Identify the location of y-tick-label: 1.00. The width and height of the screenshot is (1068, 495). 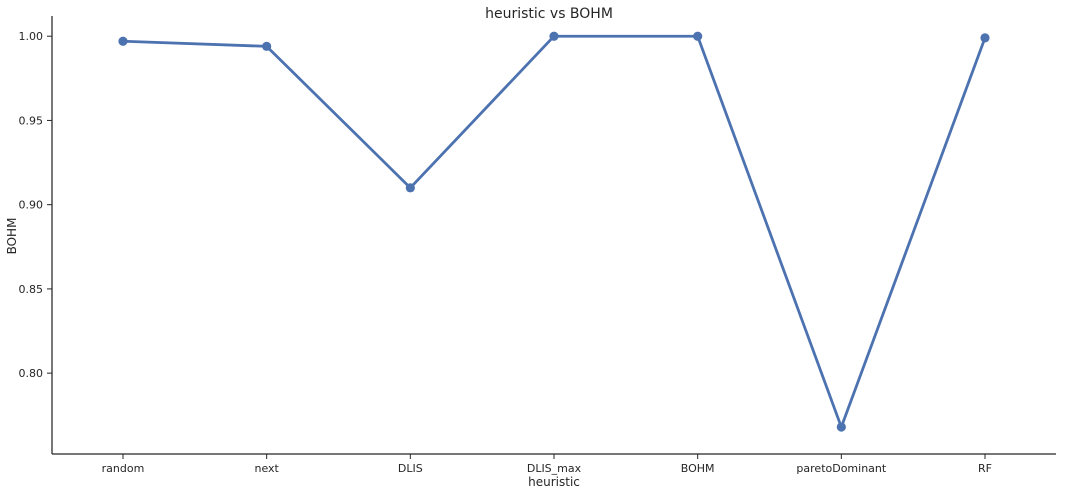
(31, 36).